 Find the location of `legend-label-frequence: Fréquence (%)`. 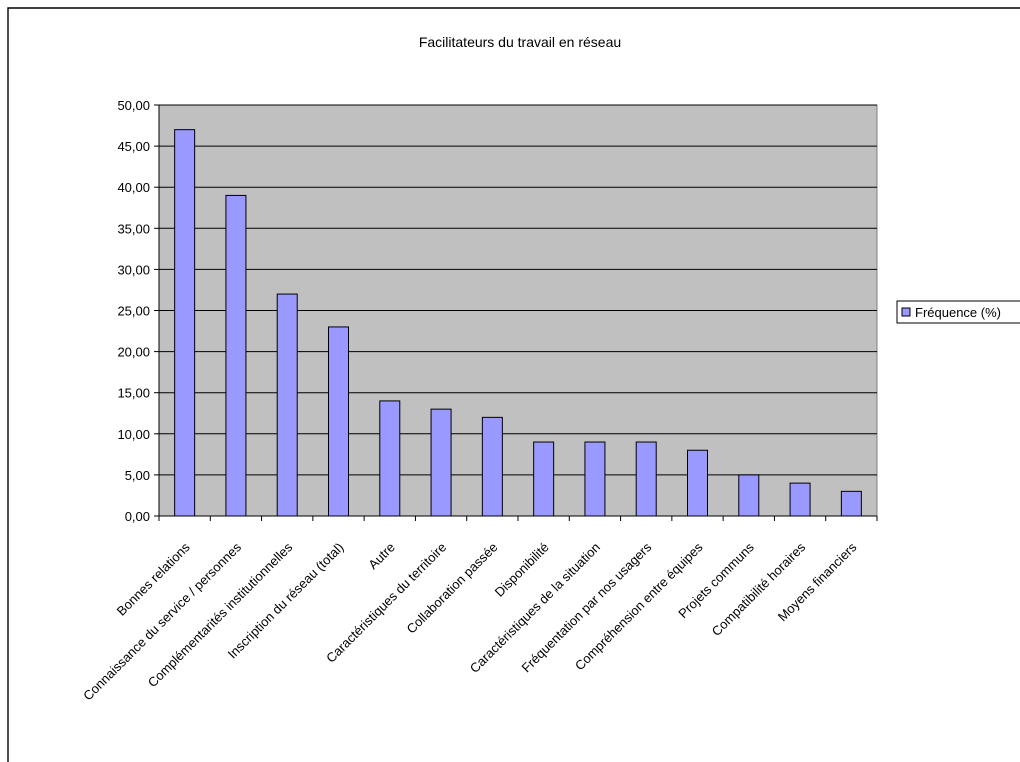

legend-label-frequence: Fréquence (%) is located at coordinates (958, 312).